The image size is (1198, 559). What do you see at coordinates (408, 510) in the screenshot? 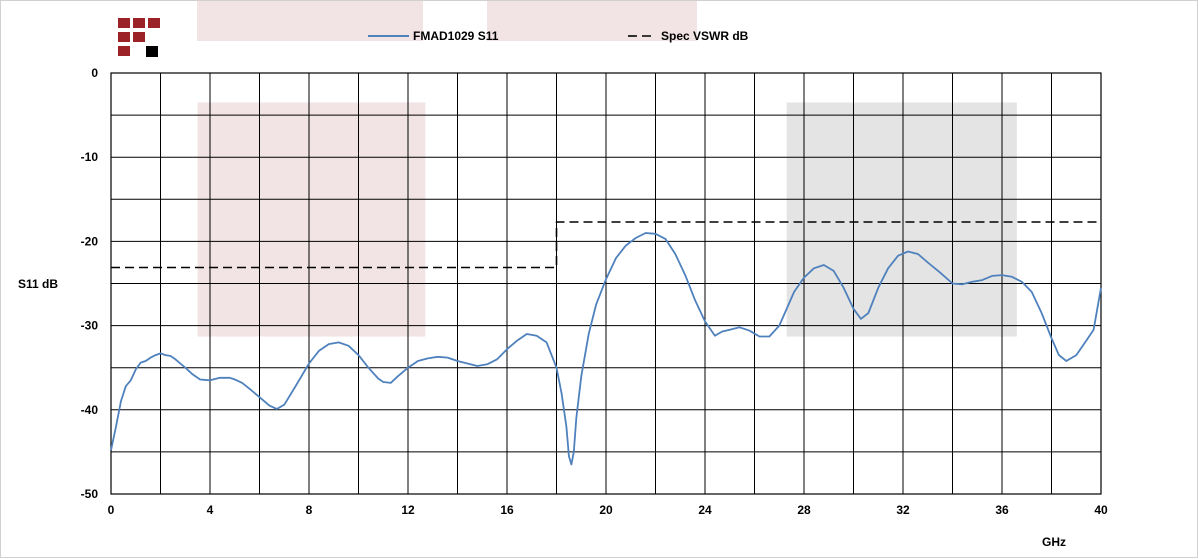
I see `x-tick-label: 12` at bounding box center [408, 510].